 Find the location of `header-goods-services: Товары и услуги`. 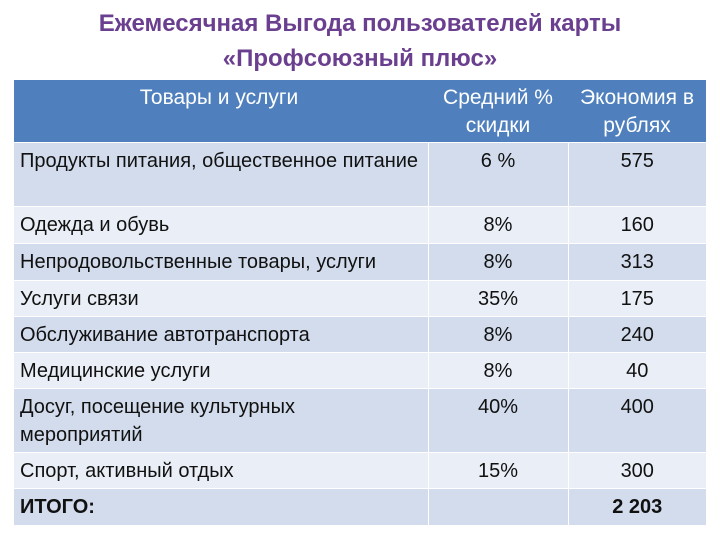

header-goods-services: Товары и услуги is located at coordinates (221, 111).